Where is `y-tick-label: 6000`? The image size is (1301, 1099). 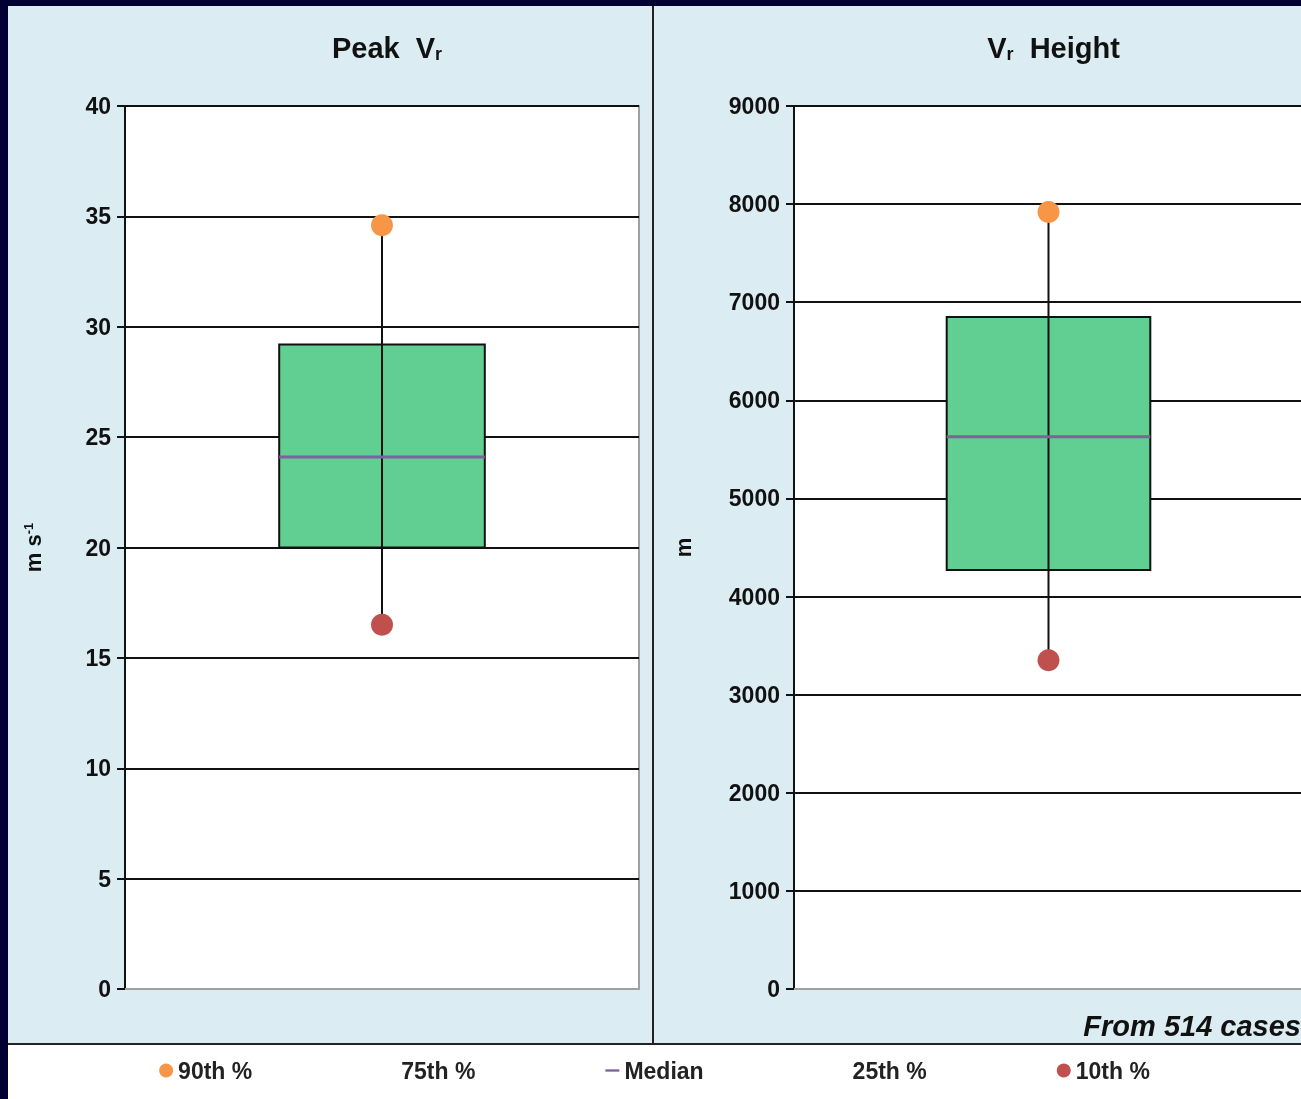
y-tick-label: 6000 is located at coordinates (754, 400).